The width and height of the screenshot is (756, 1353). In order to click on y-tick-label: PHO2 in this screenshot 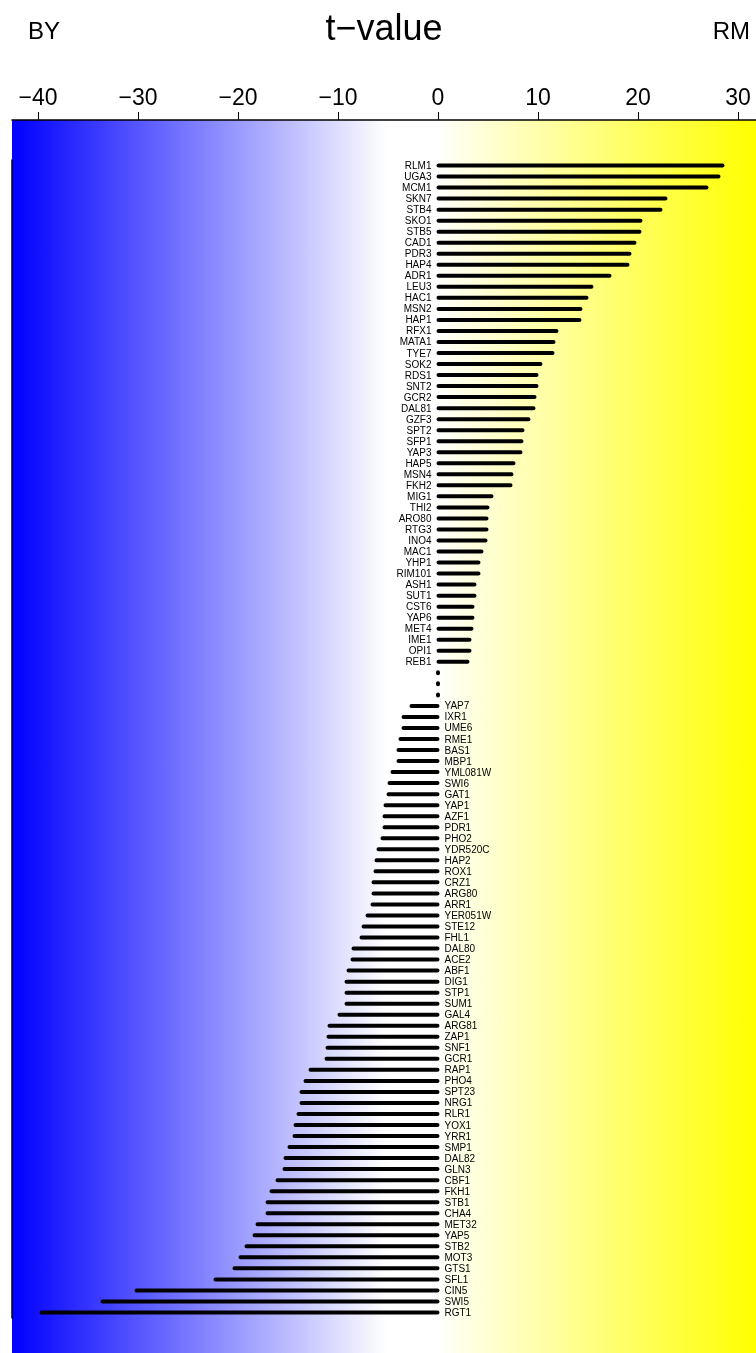, I will do `click(458, 838)`.